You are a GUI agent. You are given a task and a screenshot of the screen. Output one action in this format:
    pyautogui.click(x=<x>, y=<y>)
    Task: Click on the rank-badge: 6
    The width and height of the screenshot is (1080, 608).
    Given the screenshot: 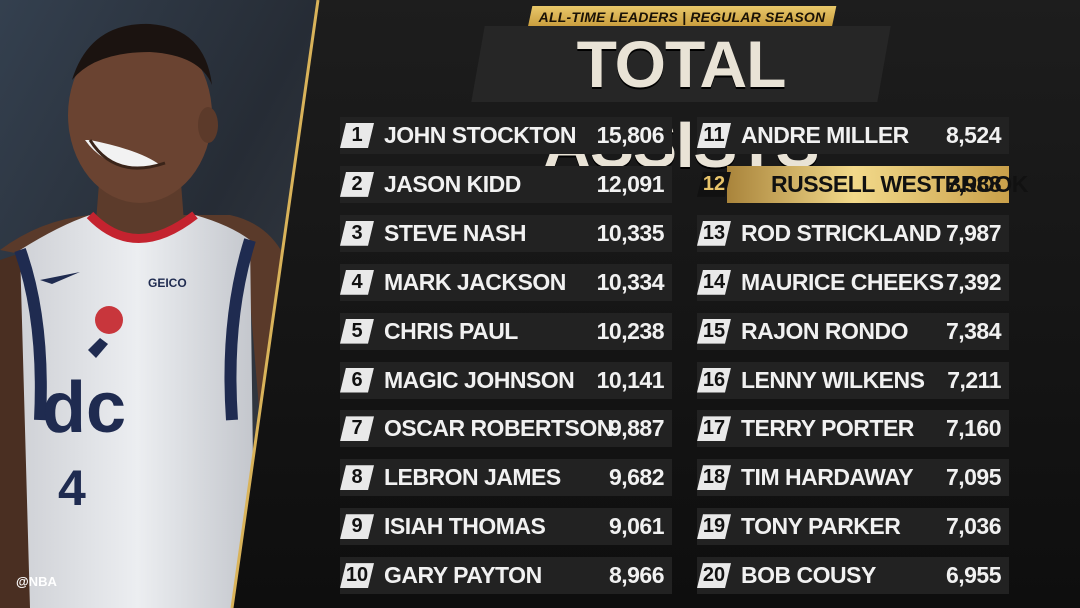 What is the action you would take?
    pyautogui.click(x=357, y=380)
    